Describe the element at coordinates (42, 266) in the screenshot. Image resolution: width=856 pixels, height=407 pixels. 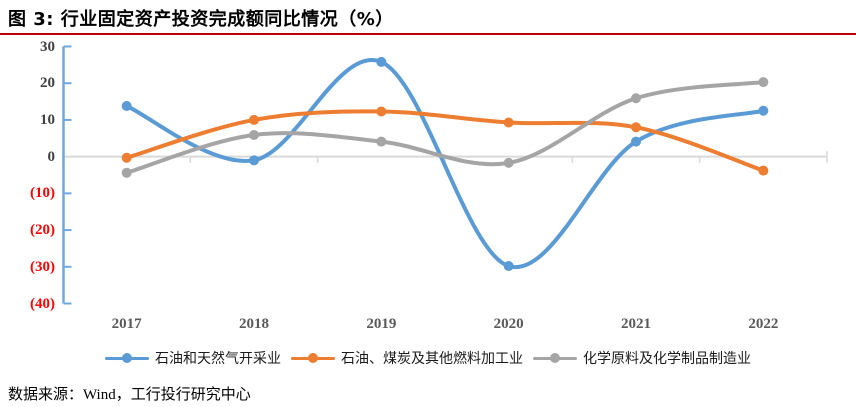
I see `y-tick-label: (30)` at that location.